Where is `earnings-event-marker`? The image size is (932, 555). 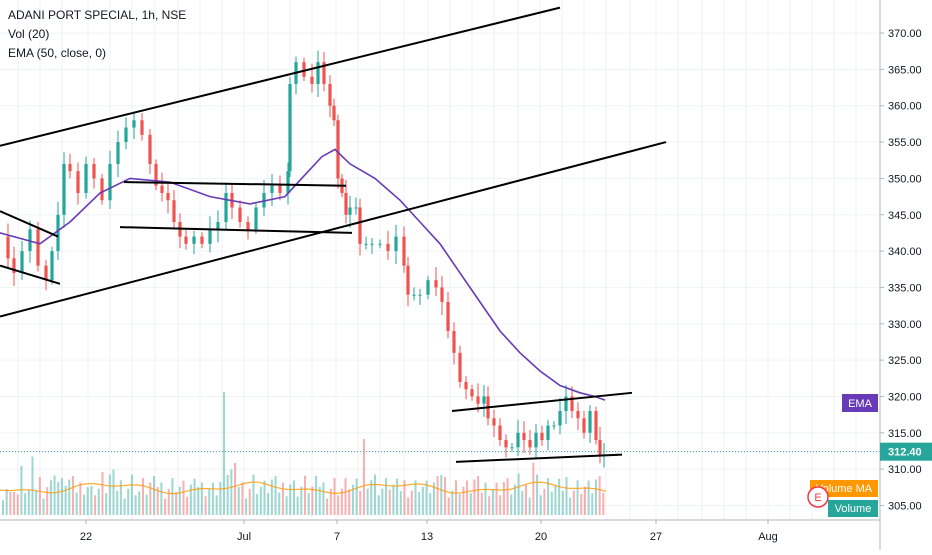 earnings-event-marker is located at coordinates (818, 497).